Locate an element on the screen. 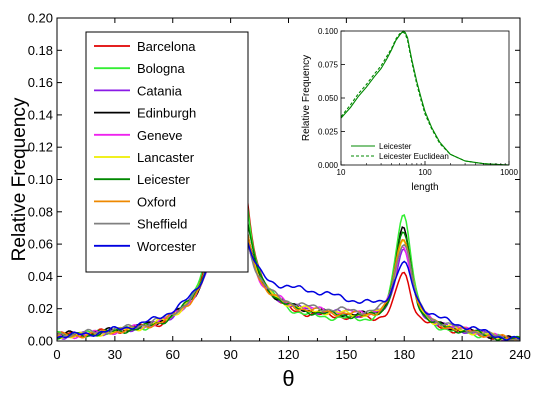 The width and height of the screenshot is (533, 394). inset-x-tick-label: 1000 is located at coordinates (509, 172).